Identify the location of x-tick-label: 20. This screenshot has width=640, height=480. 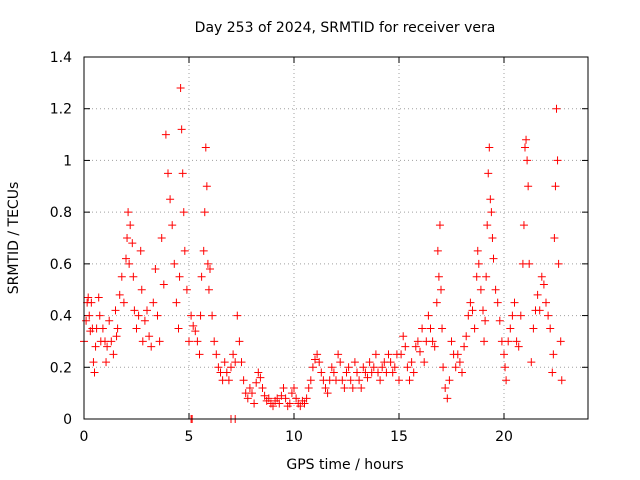
(504, 437).